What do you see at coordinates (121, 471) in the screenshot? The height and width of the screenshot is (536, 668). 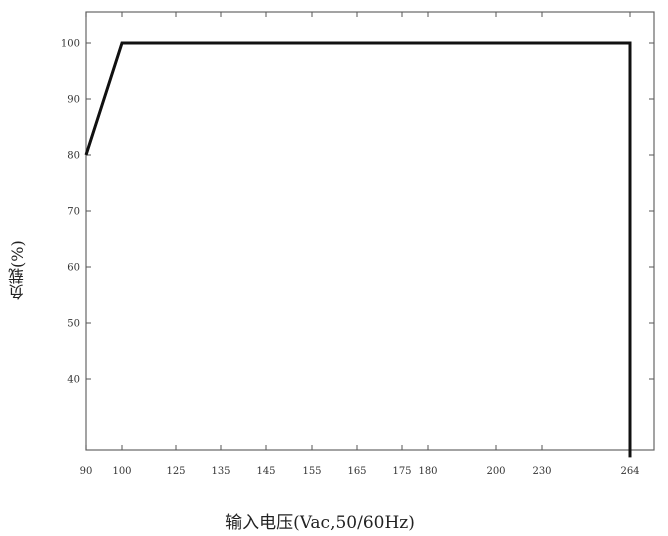 I see `x-tick-label-100: 100` at bounding box center [121, 471].